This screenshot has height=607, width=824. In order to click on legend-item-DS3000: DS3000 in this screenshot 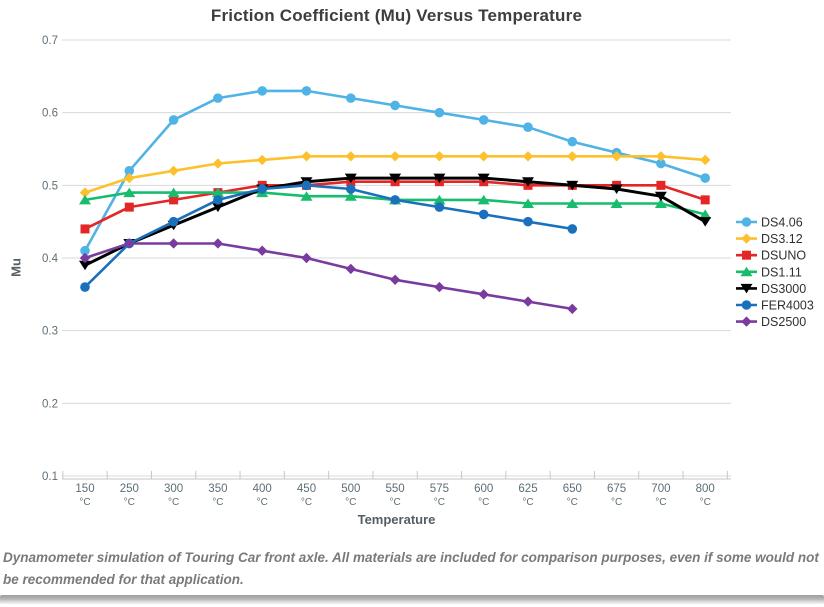, I will do `click(771, 289)`.